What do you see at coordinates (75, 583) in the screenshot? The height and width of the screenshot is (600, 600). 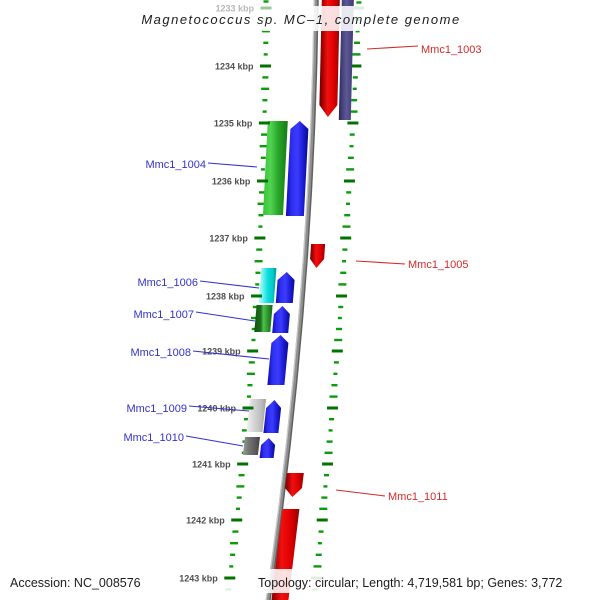 I see `footer-accession: Accession: NC_008576` at bounding box center [75, 583].